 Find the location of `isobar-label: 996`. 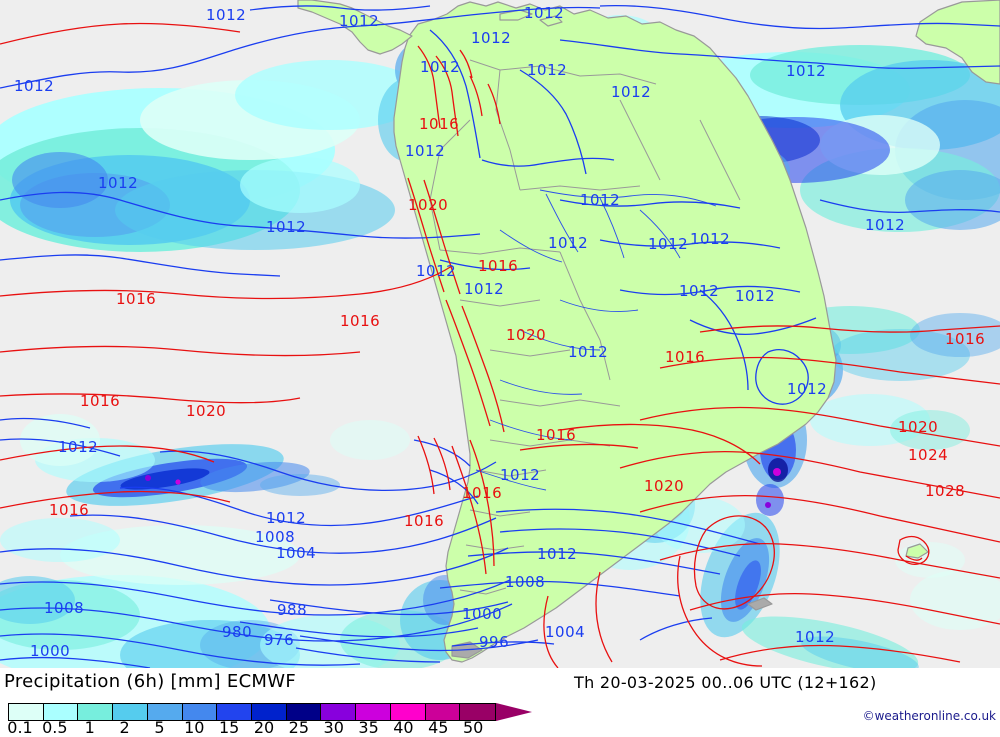

isobar-label: 996 is located at coordinates (494, 642).